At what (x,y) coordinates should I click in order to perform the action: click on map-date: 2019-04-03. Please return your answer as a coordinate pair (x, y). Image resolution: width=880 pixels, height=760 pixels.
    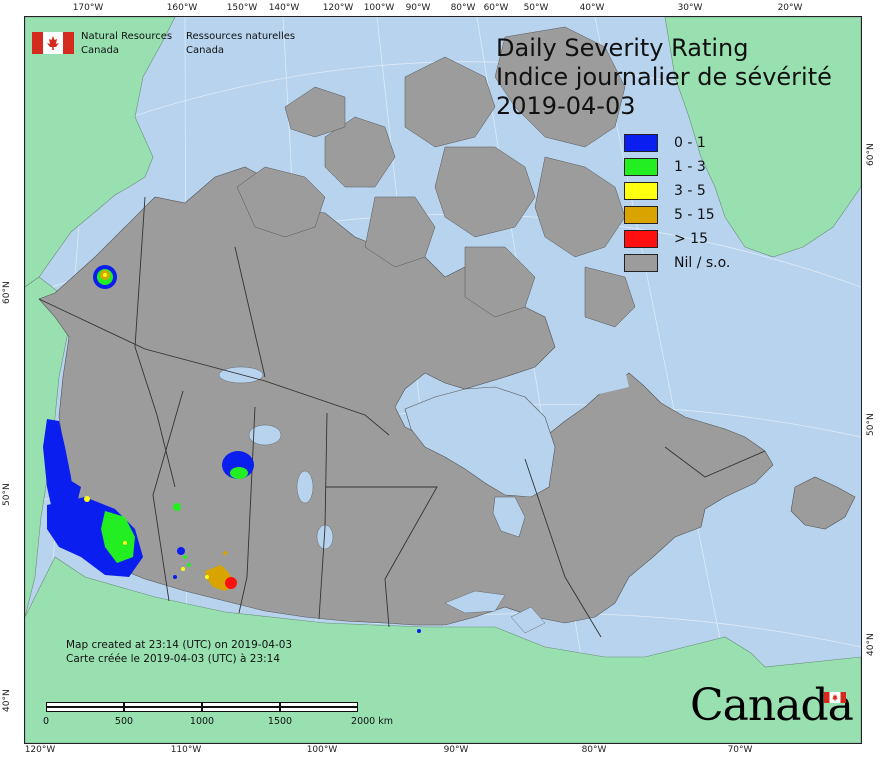
    Looking at the image, I should click on (566, 106).